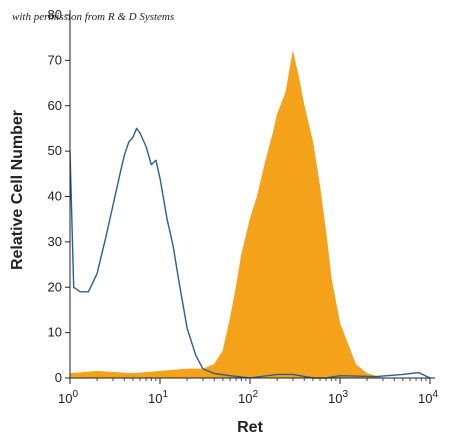 The height and width of the screenshot is (442, 450). I want to click on y-tick-label: 20, so click(55, 286).